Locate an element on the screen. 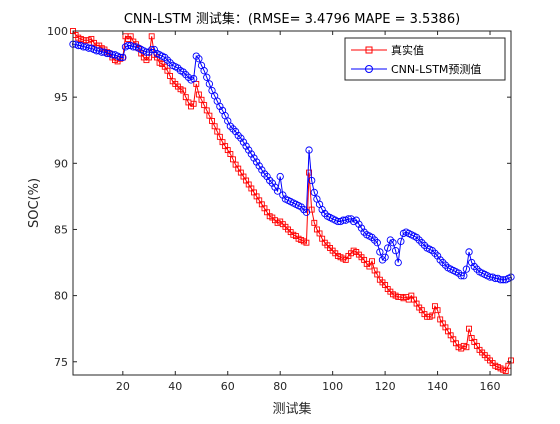  x-tick-label: 20 is located at coordinates (123, 386).